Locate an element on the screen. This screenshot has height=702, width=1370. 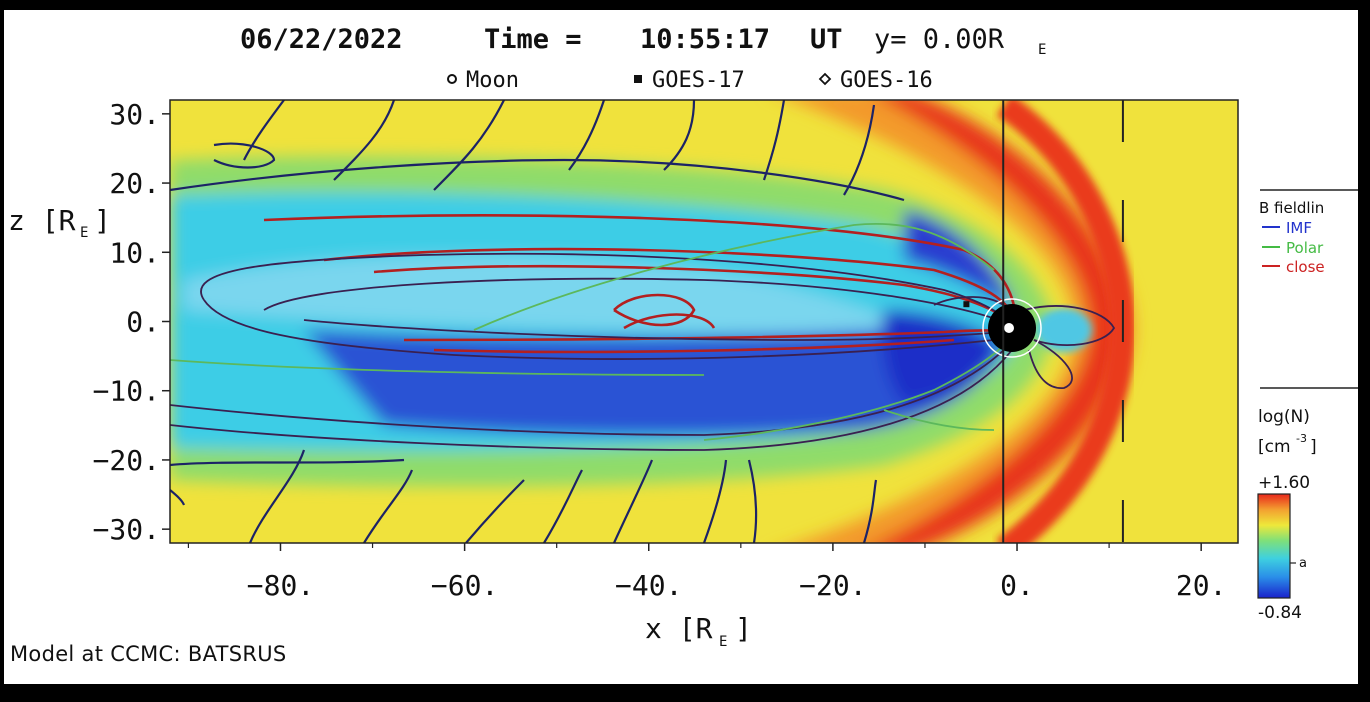
title-y: y= 0.00R is located at coordinates (939, 39).